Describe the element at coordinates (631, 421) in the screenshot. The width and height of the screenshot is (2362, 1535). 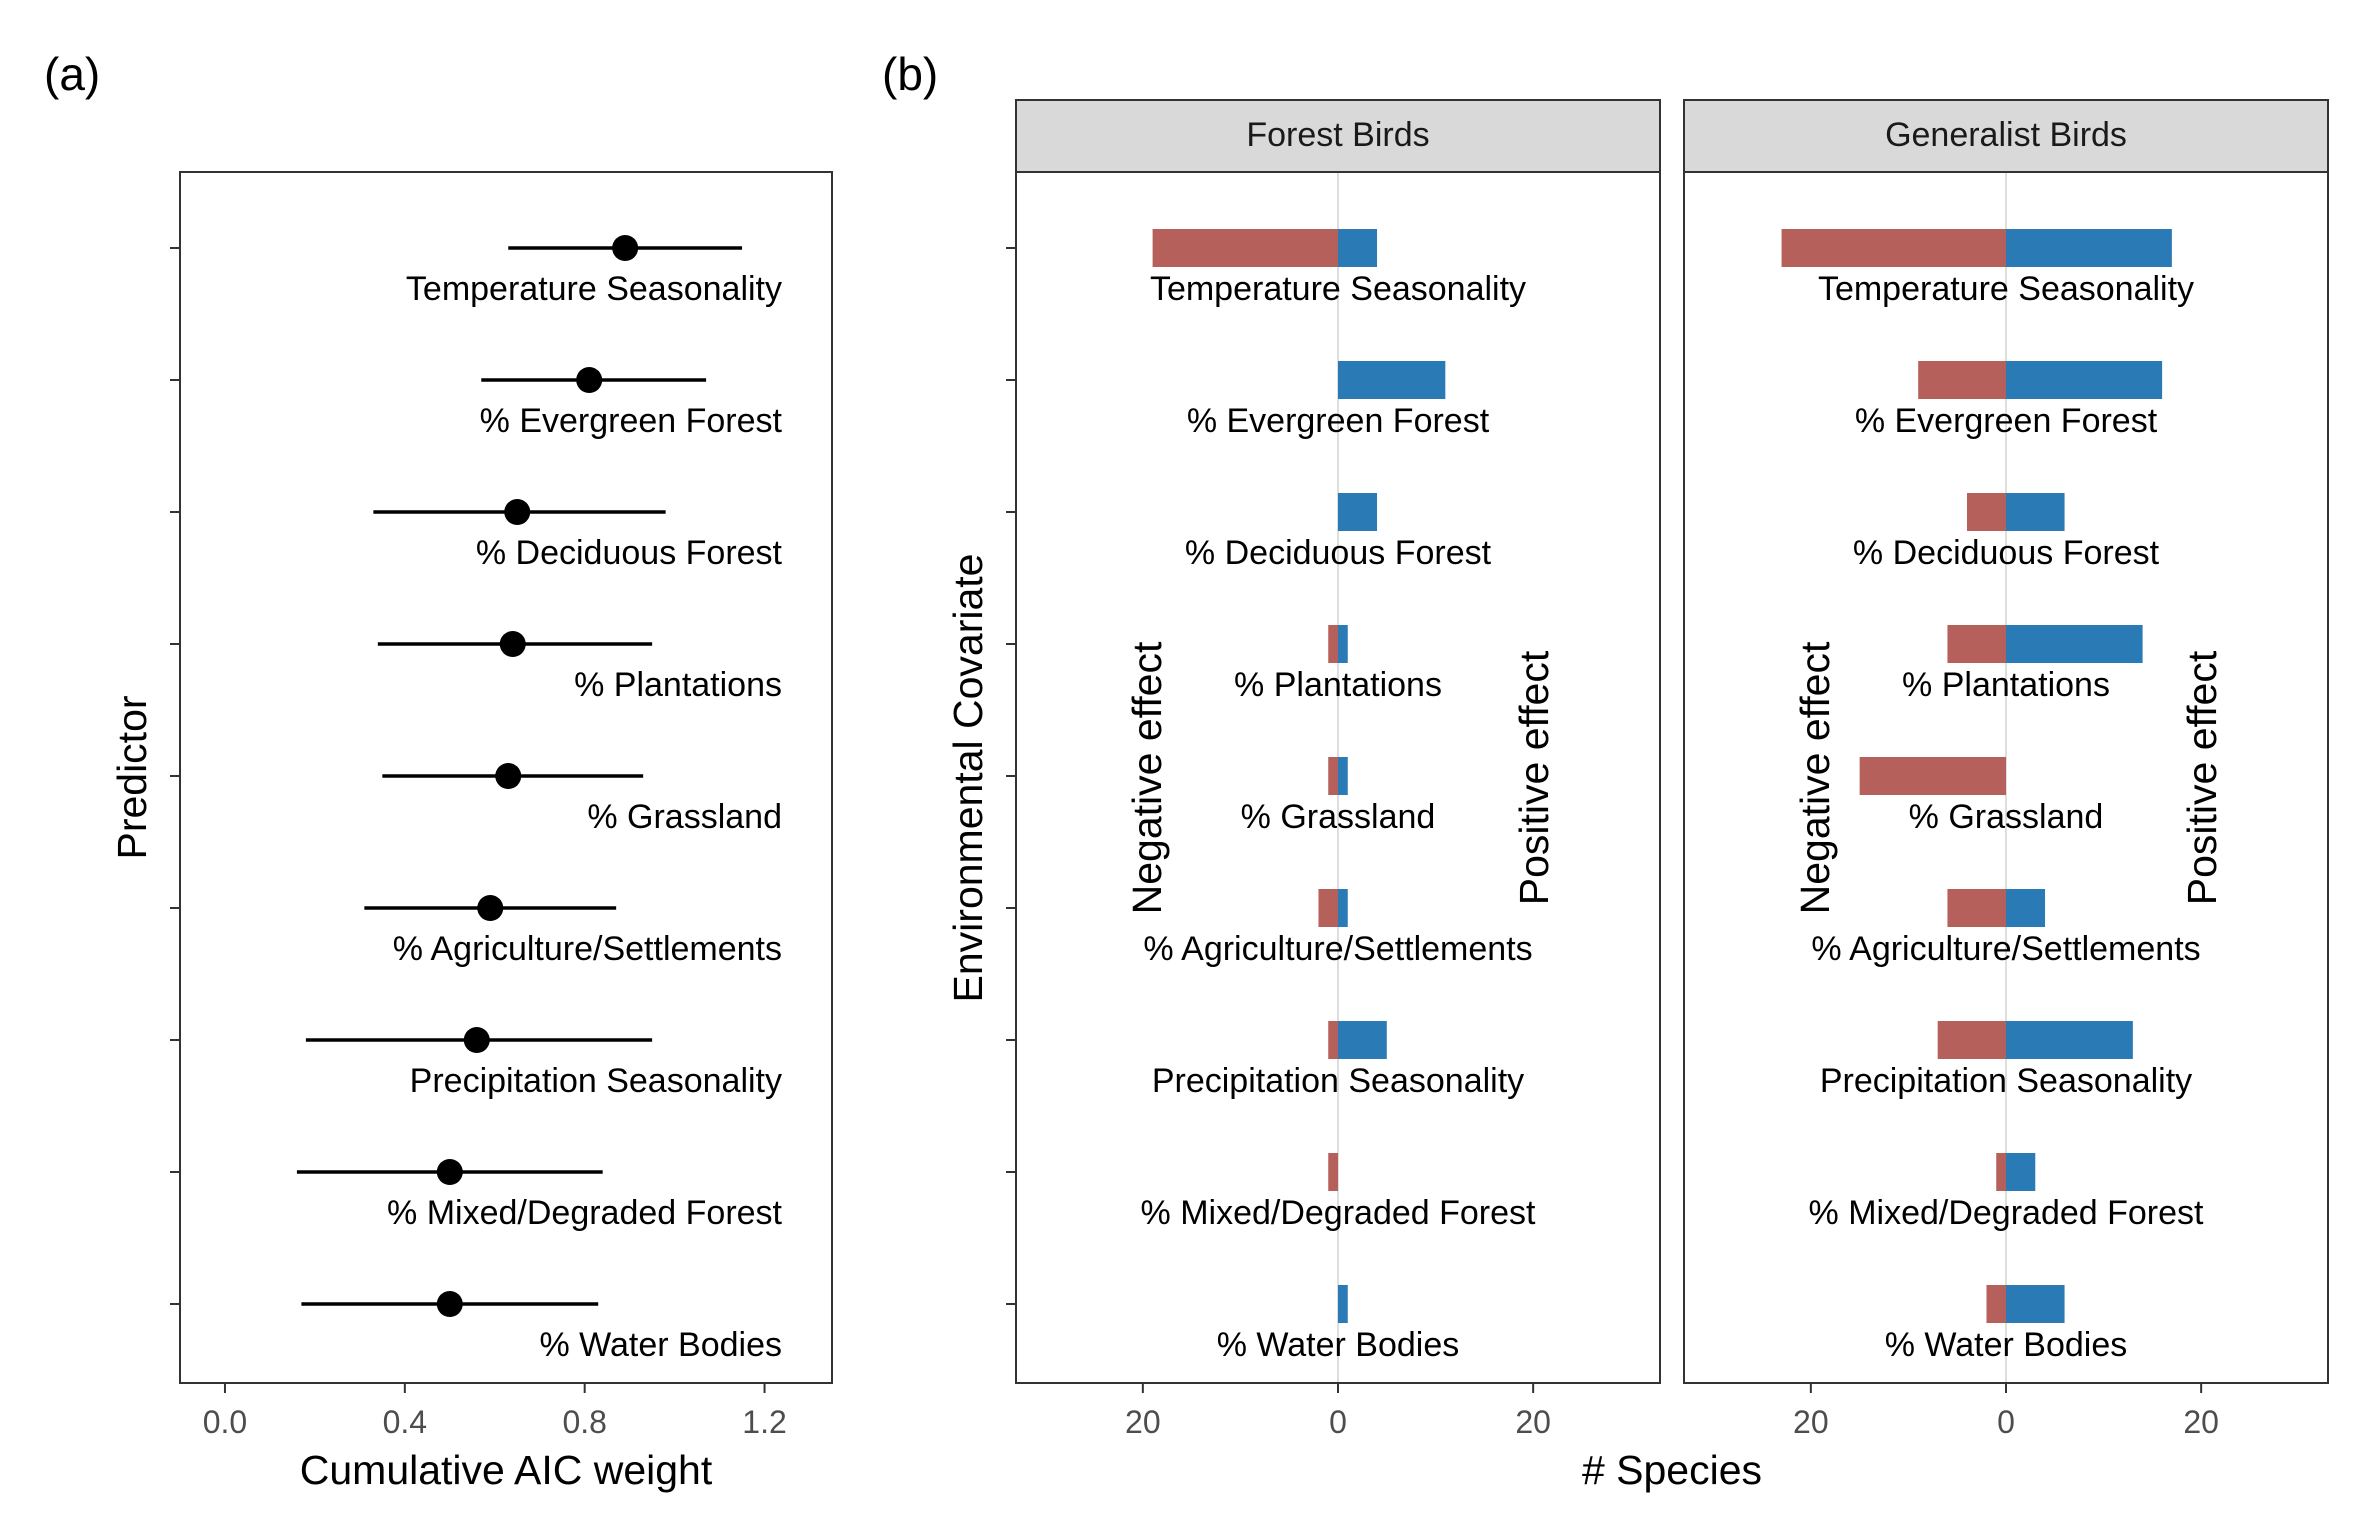
I see `predictor-label: % Evergreen Forest` at that location.